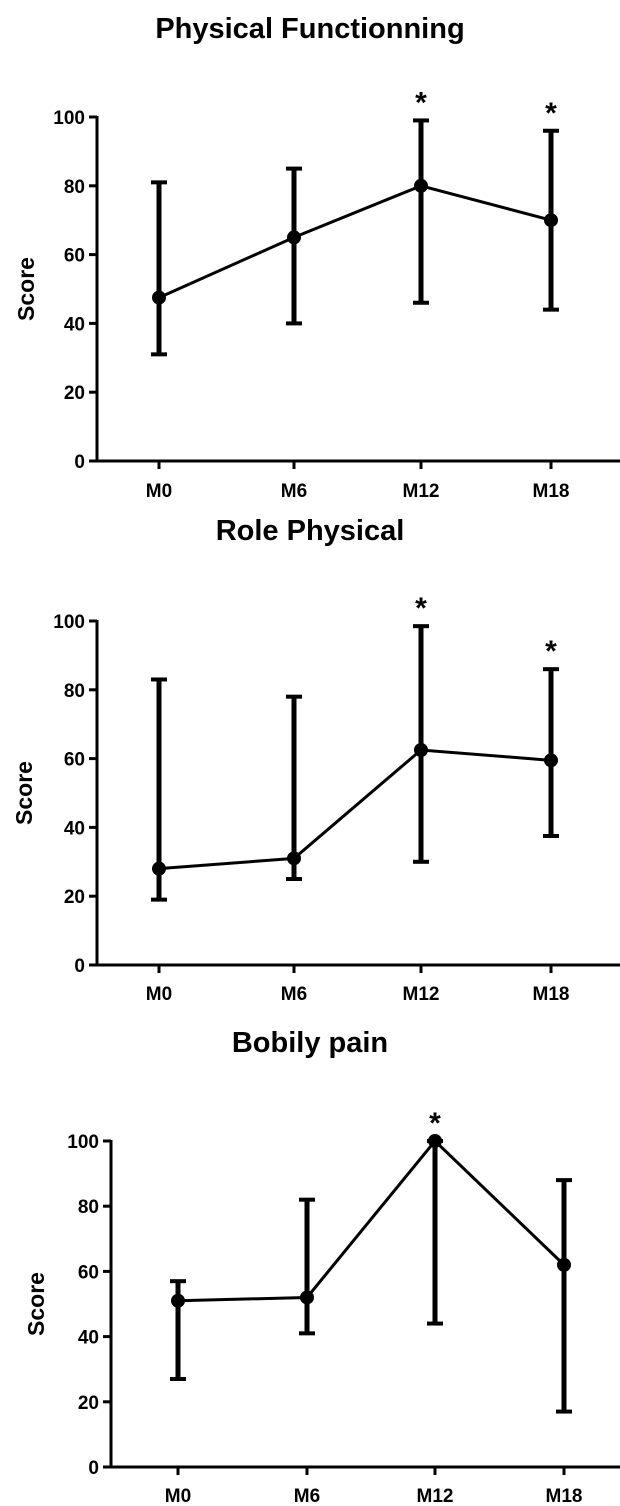  I want to click on chart-title: Role Physical, so click(310, 531).